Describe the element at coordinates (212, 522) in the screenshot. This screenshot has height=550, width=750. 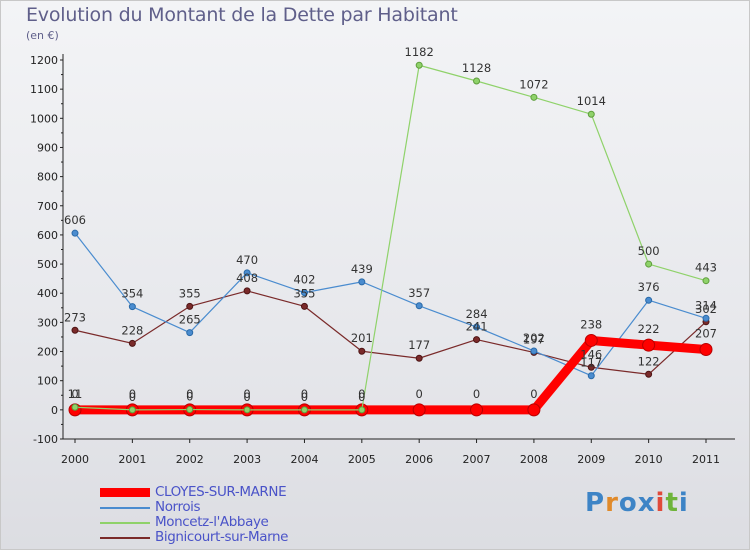
I see `legend-label-moncetz: Moncetz-l'Abbaye` at that location.